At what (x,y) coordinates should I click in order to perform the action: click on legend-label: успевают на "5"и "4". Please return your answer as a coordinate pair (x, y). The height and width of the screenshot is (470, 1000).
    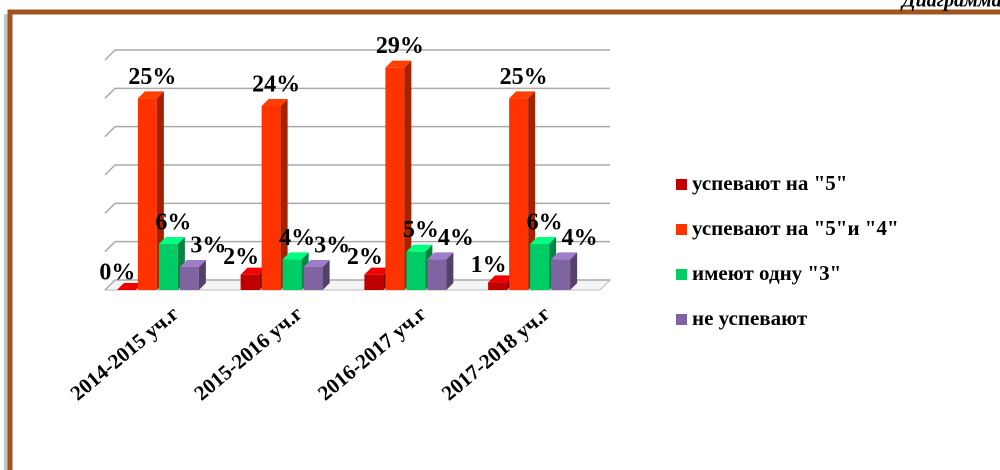
    Looking at the image, I should click on (795, 228).